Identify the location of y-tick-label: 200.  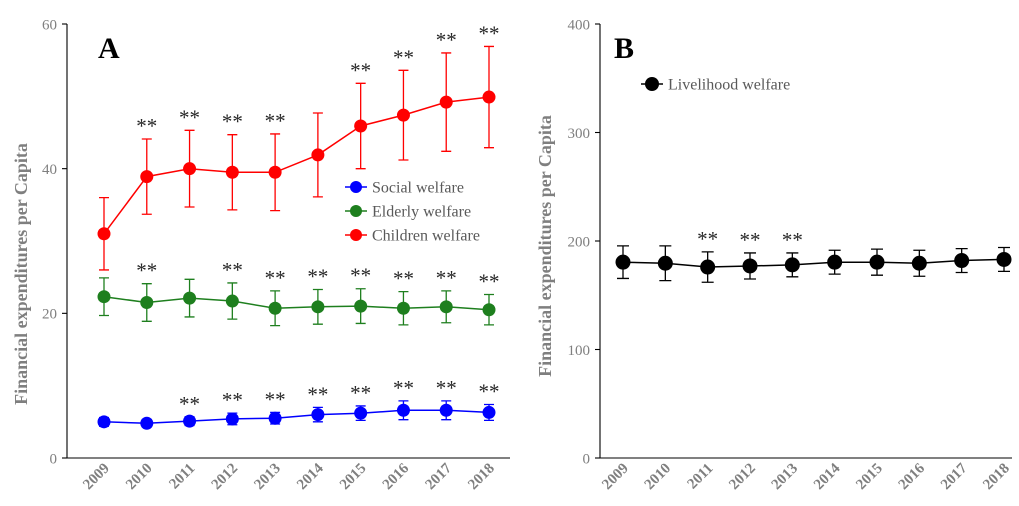
(579, 242).